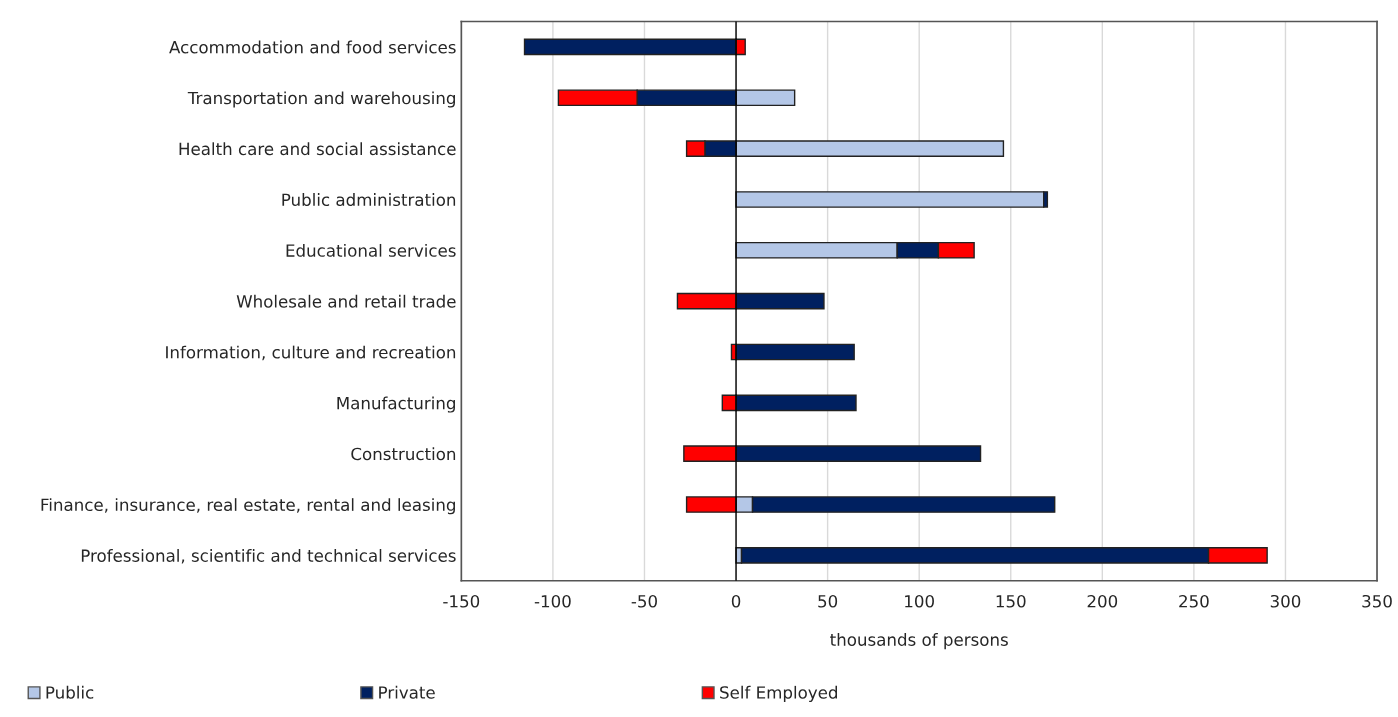 The height and width of the screenshot is (717, 1398). I want to click on x-tick-label: 250, so click(1194, 601).